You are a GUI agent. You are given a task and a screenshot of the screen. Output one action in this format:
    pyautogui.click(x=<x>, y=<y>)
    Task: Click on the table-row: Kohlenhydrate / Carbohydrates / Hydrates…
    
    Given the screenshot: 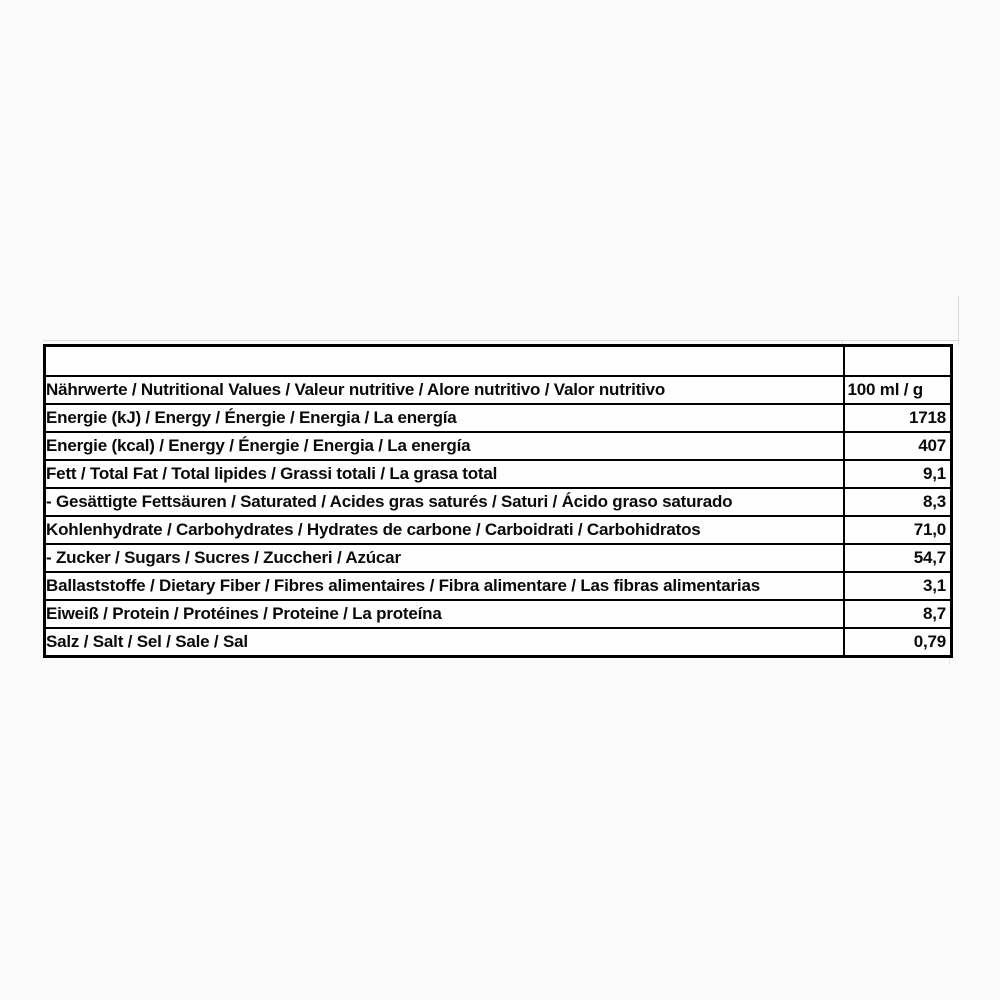 What is the action you would take?
    pyautogui.click(x=498, y=530)
    